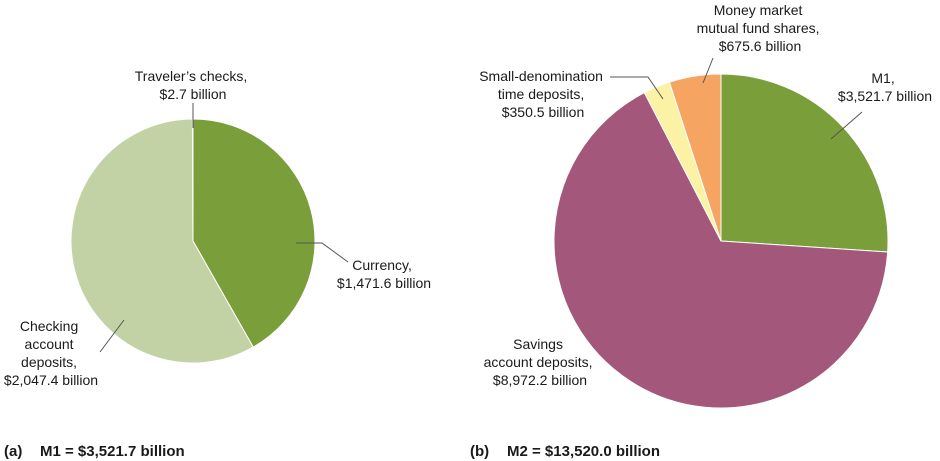 Image resolution: width=940 pixels, height=461 pixels. I want to click on pie-slice-checking, so click(162, 241).